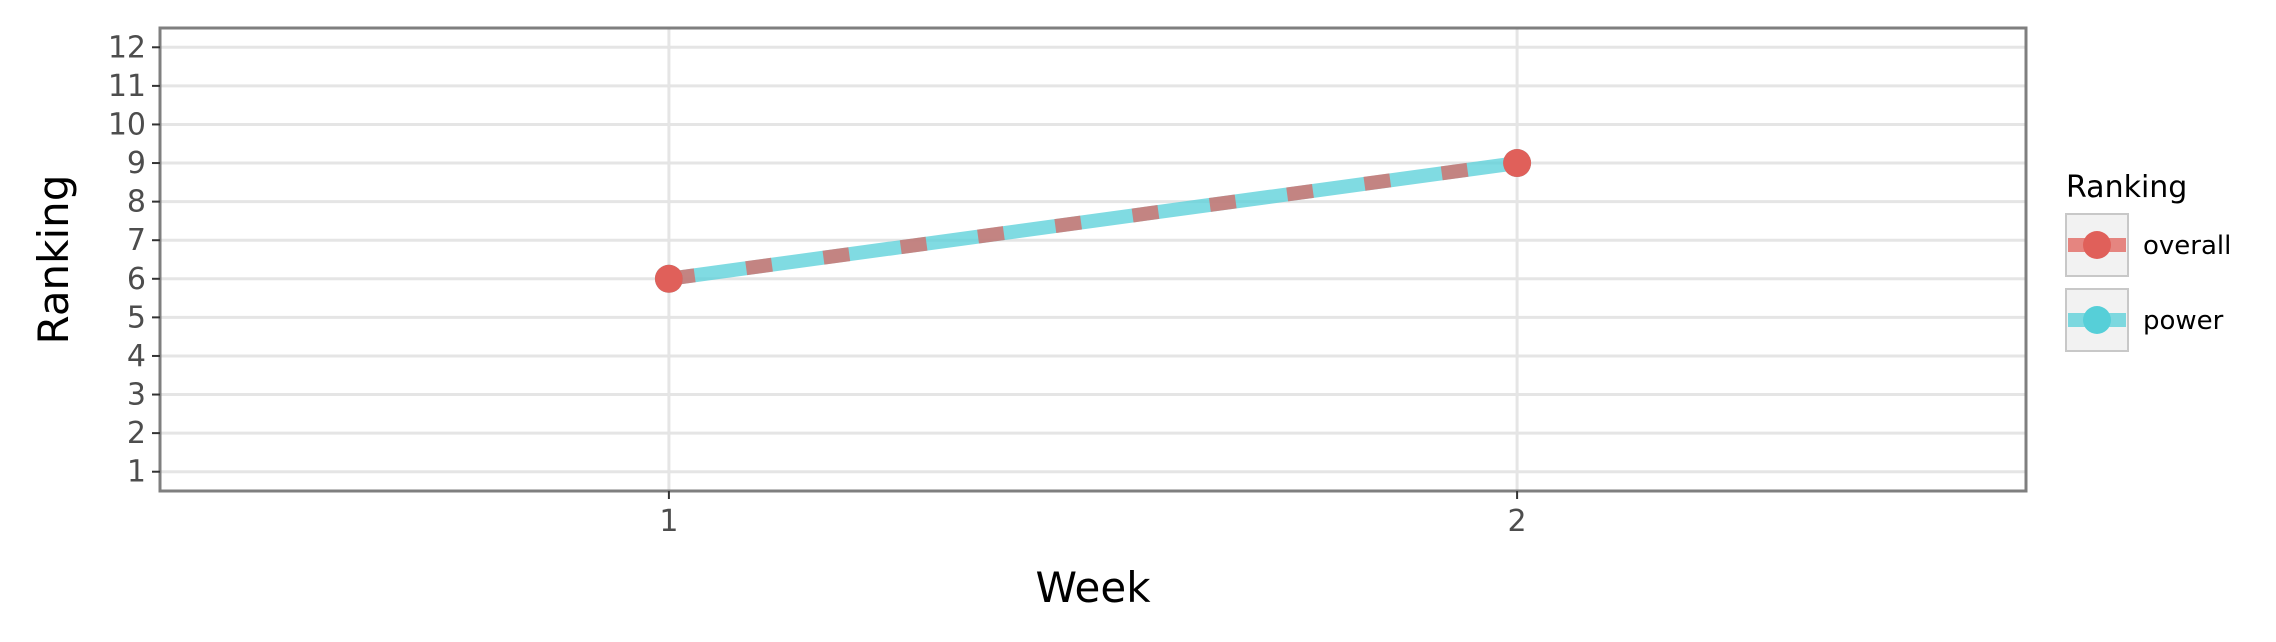 The image size is (2276, 642). Describe the element at coordinates (127, 86) in the screenshot. I see `y-tick-label: 11` at that location.